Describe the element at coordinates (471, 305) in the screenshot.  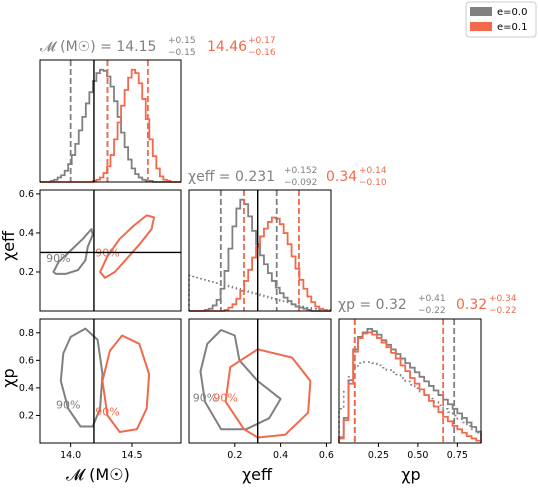
I see `title-chip-red: 0.32` at that location.